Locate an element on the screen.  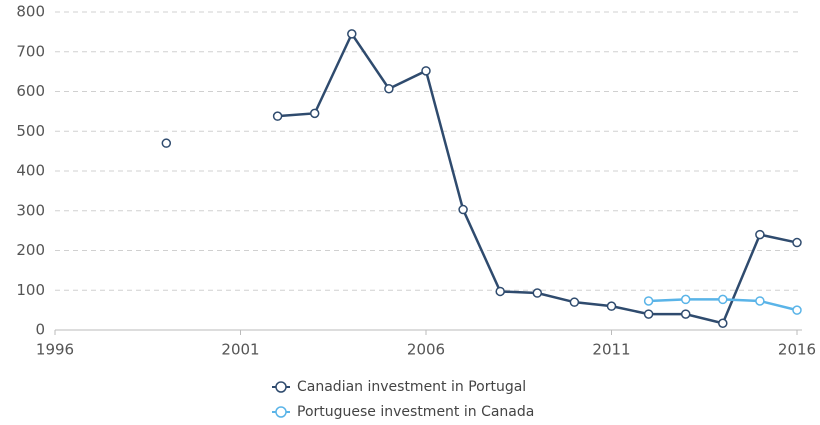
x-tick-label: 2016 is located at coordinates (797, 350).